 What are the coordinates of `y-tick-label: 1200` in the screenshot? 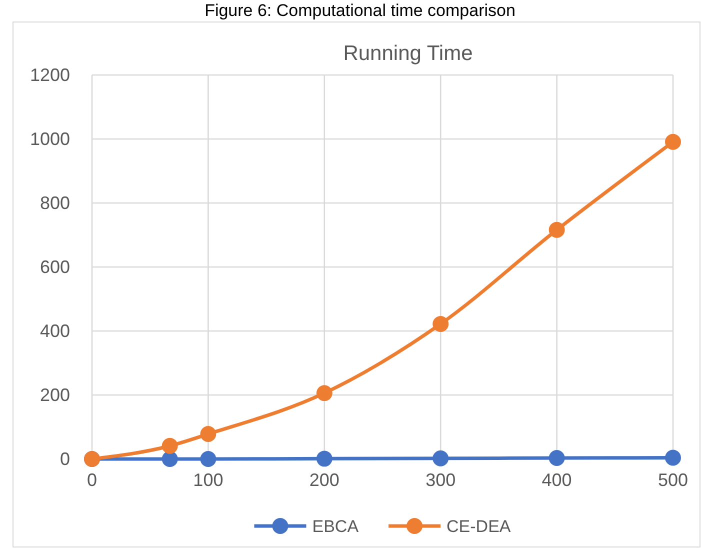 It's located at (50, 74).